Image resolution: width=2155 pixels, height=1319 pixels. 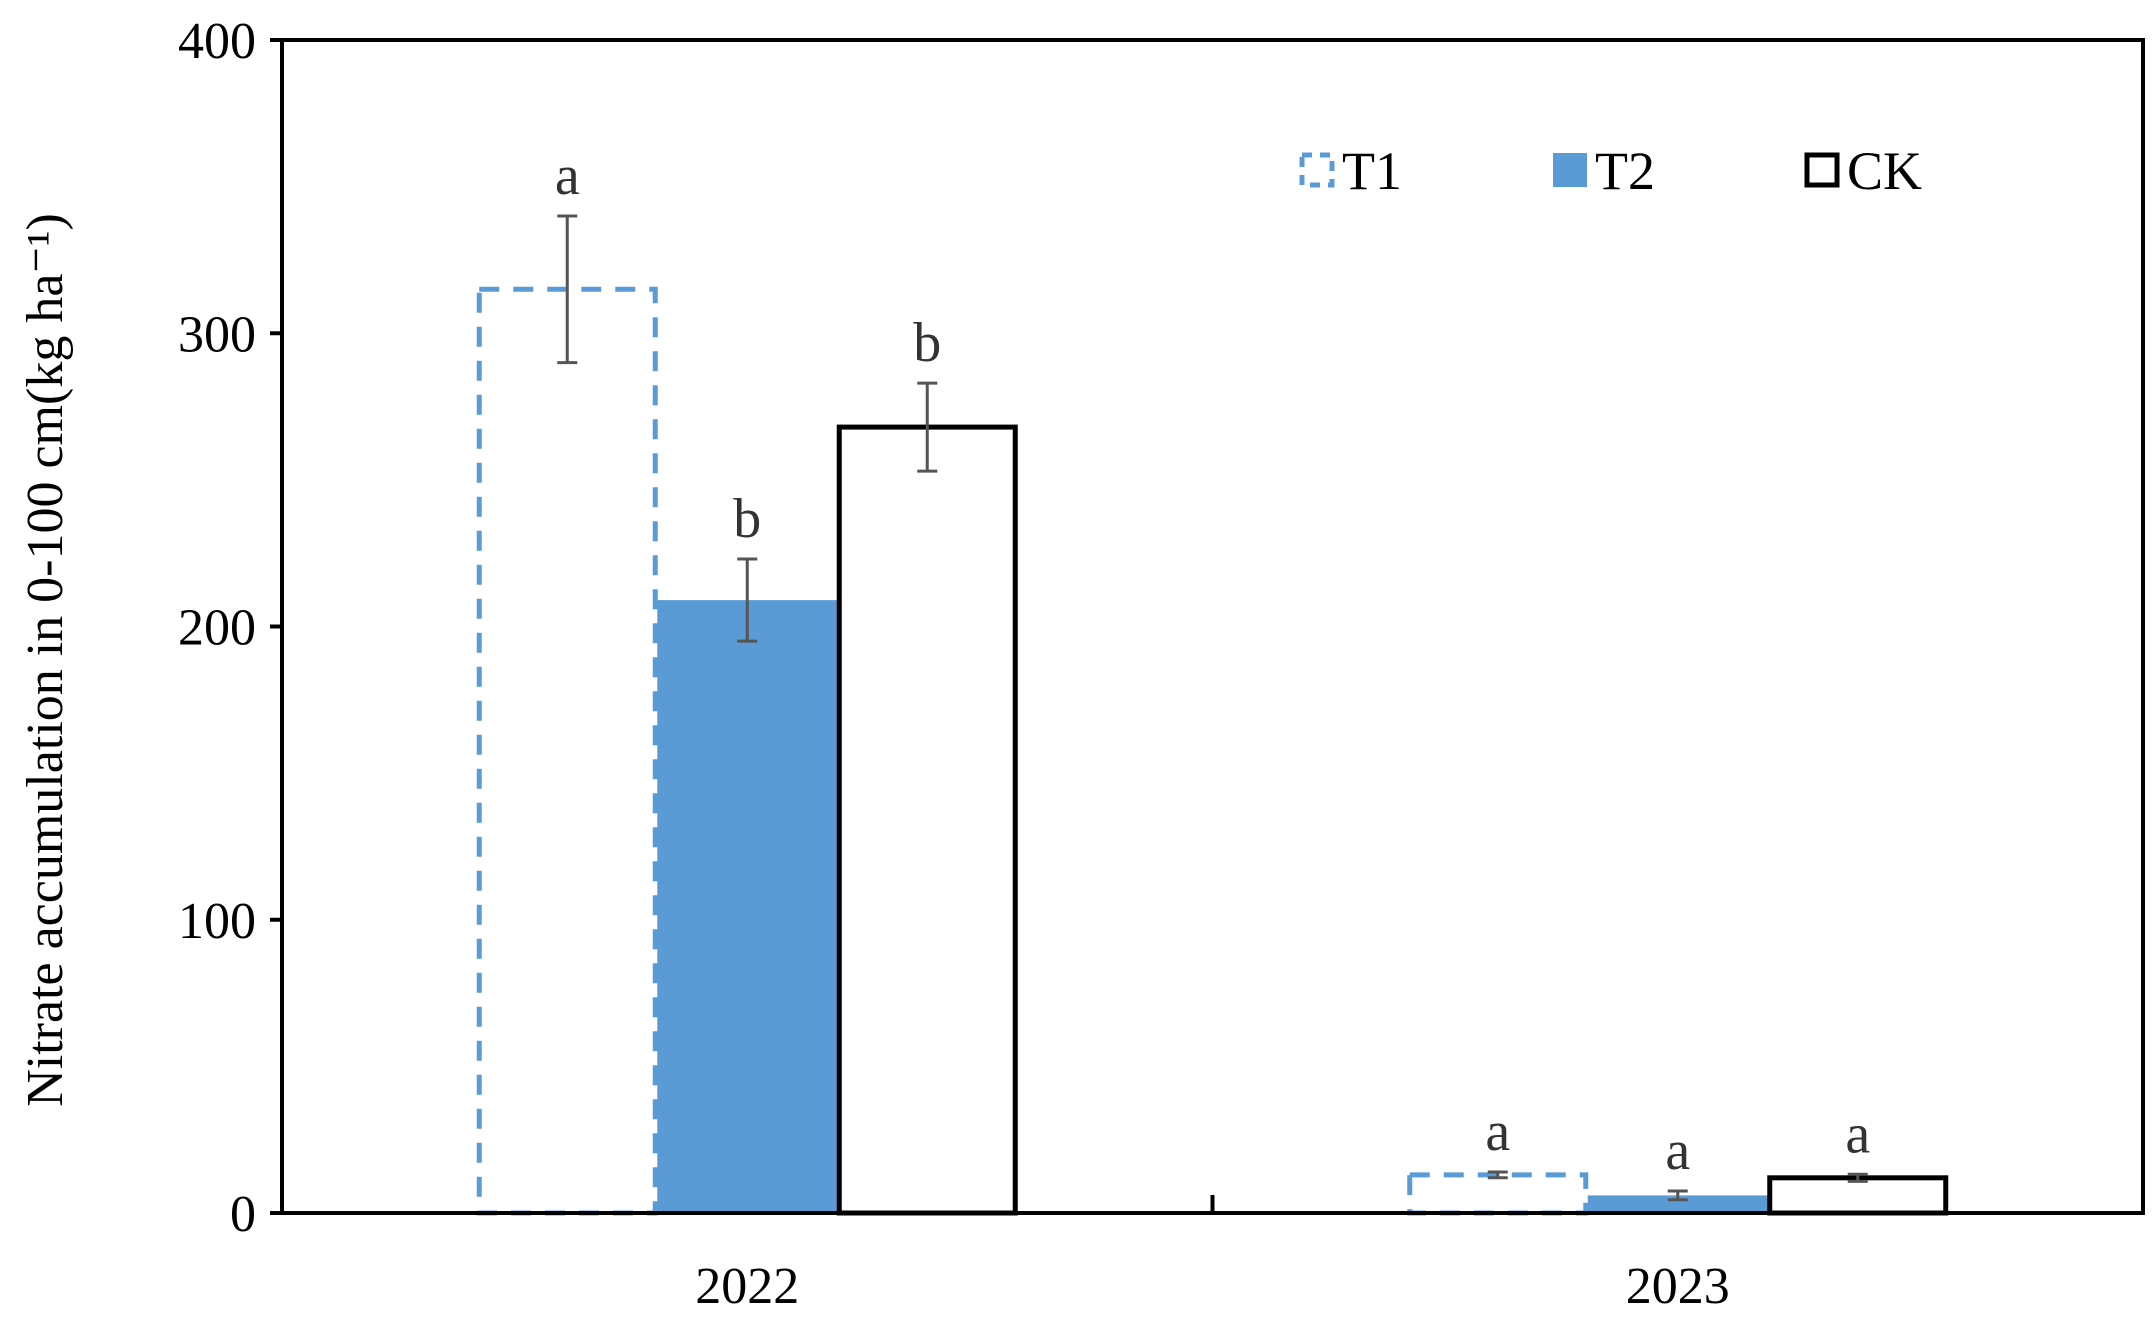 What do you see at coordinates (1497, 1132) in the screenshot?
I see `sig-label-t1-2023: a` at bounding box center [1497, 1132].